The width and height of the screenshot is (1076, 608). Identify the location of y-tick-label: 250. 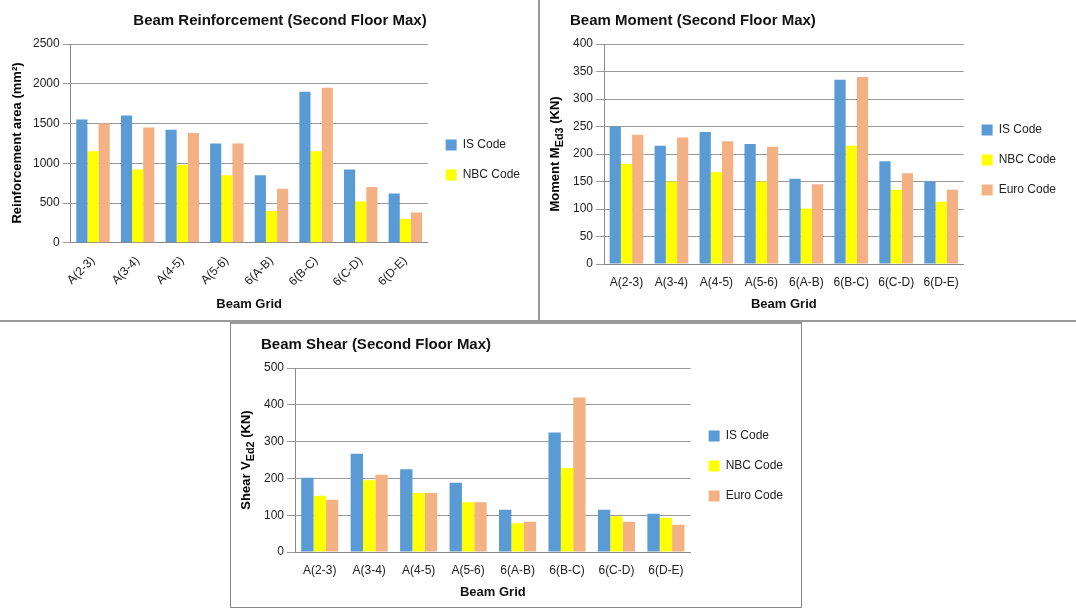
(583, 125).